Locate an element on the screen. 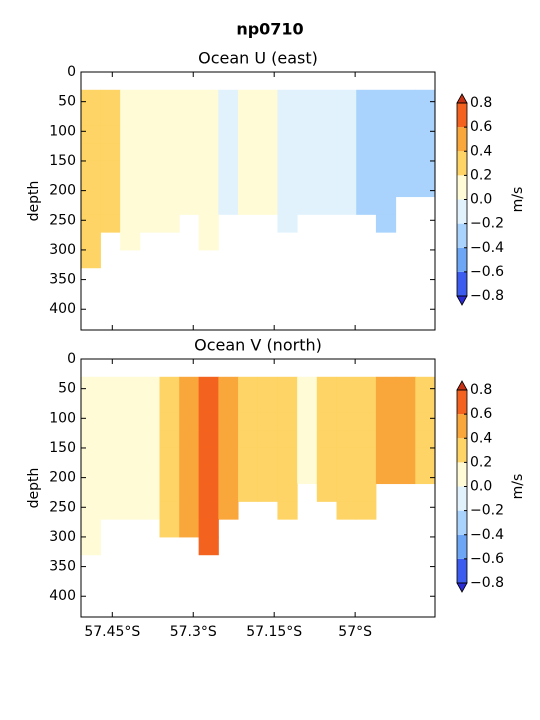 This screenshot has height=720, width=540. y-tick-label: 150 is located at coordinates (62, 161).